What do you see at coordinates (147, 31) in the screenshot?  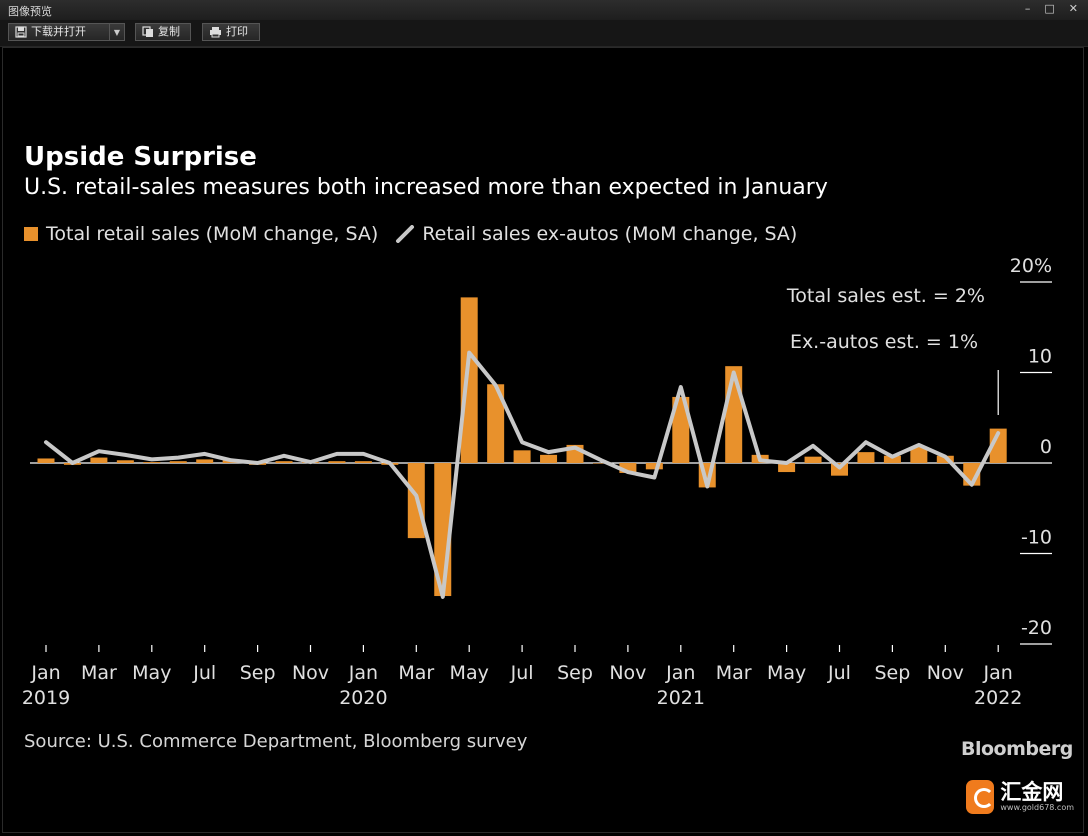 I see `copy-icon` at bounding box center [147, 31].